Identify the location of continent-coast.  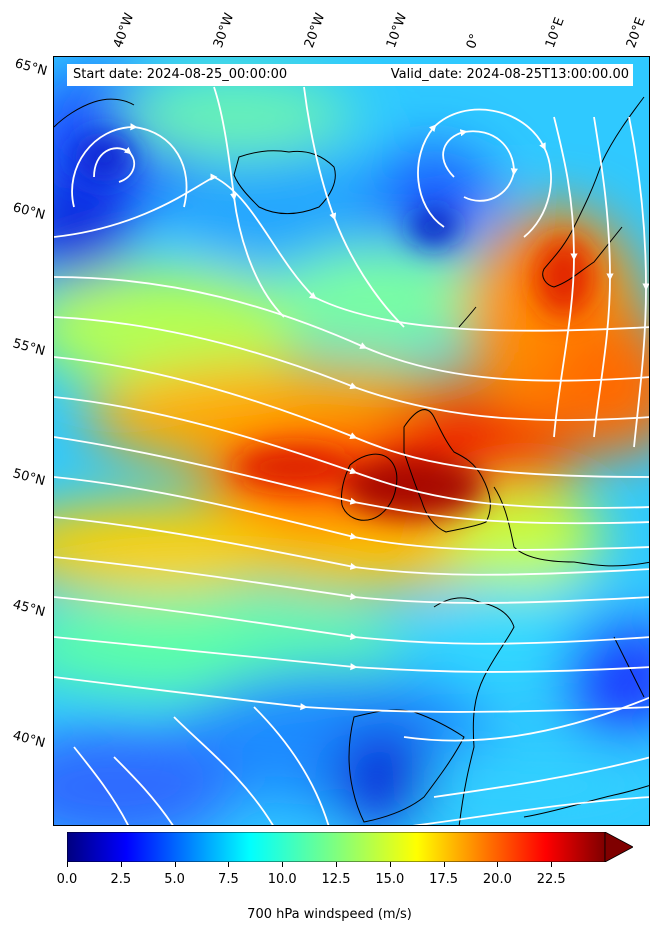
(571, 526).